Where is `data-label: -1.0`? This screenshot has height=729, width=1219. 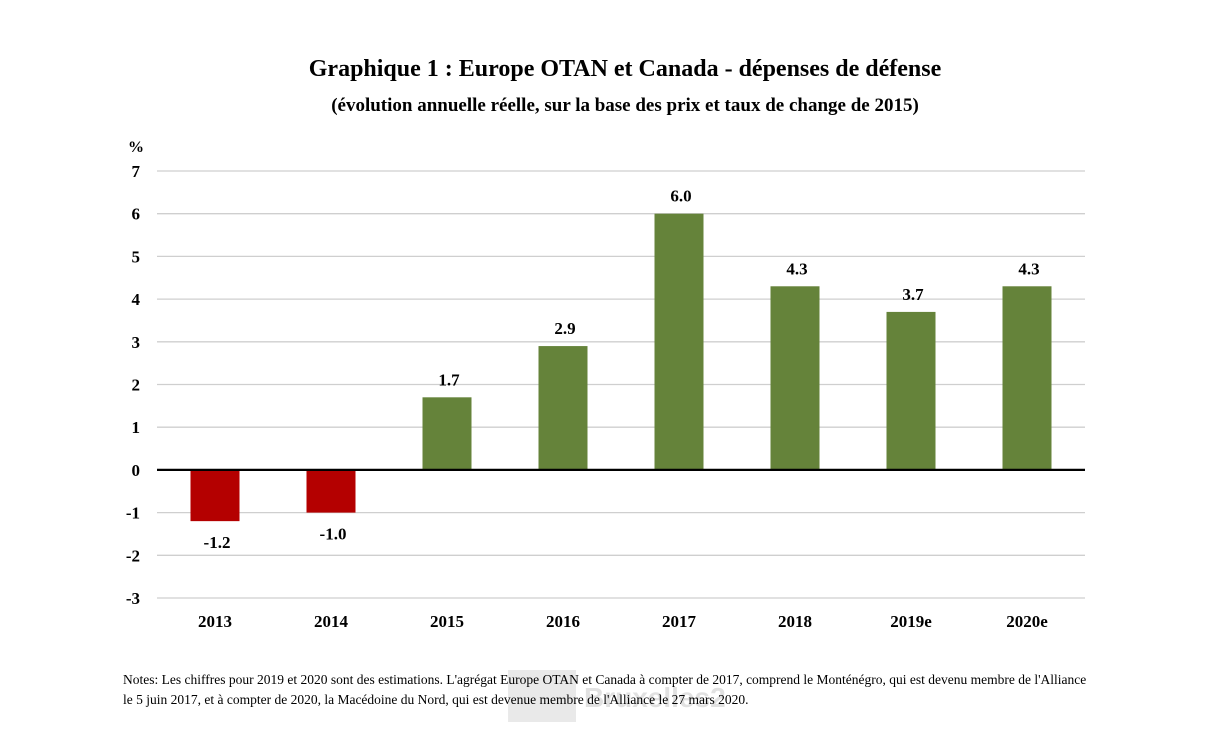 data-label: -1.0 is located at coordinates (333, 534).